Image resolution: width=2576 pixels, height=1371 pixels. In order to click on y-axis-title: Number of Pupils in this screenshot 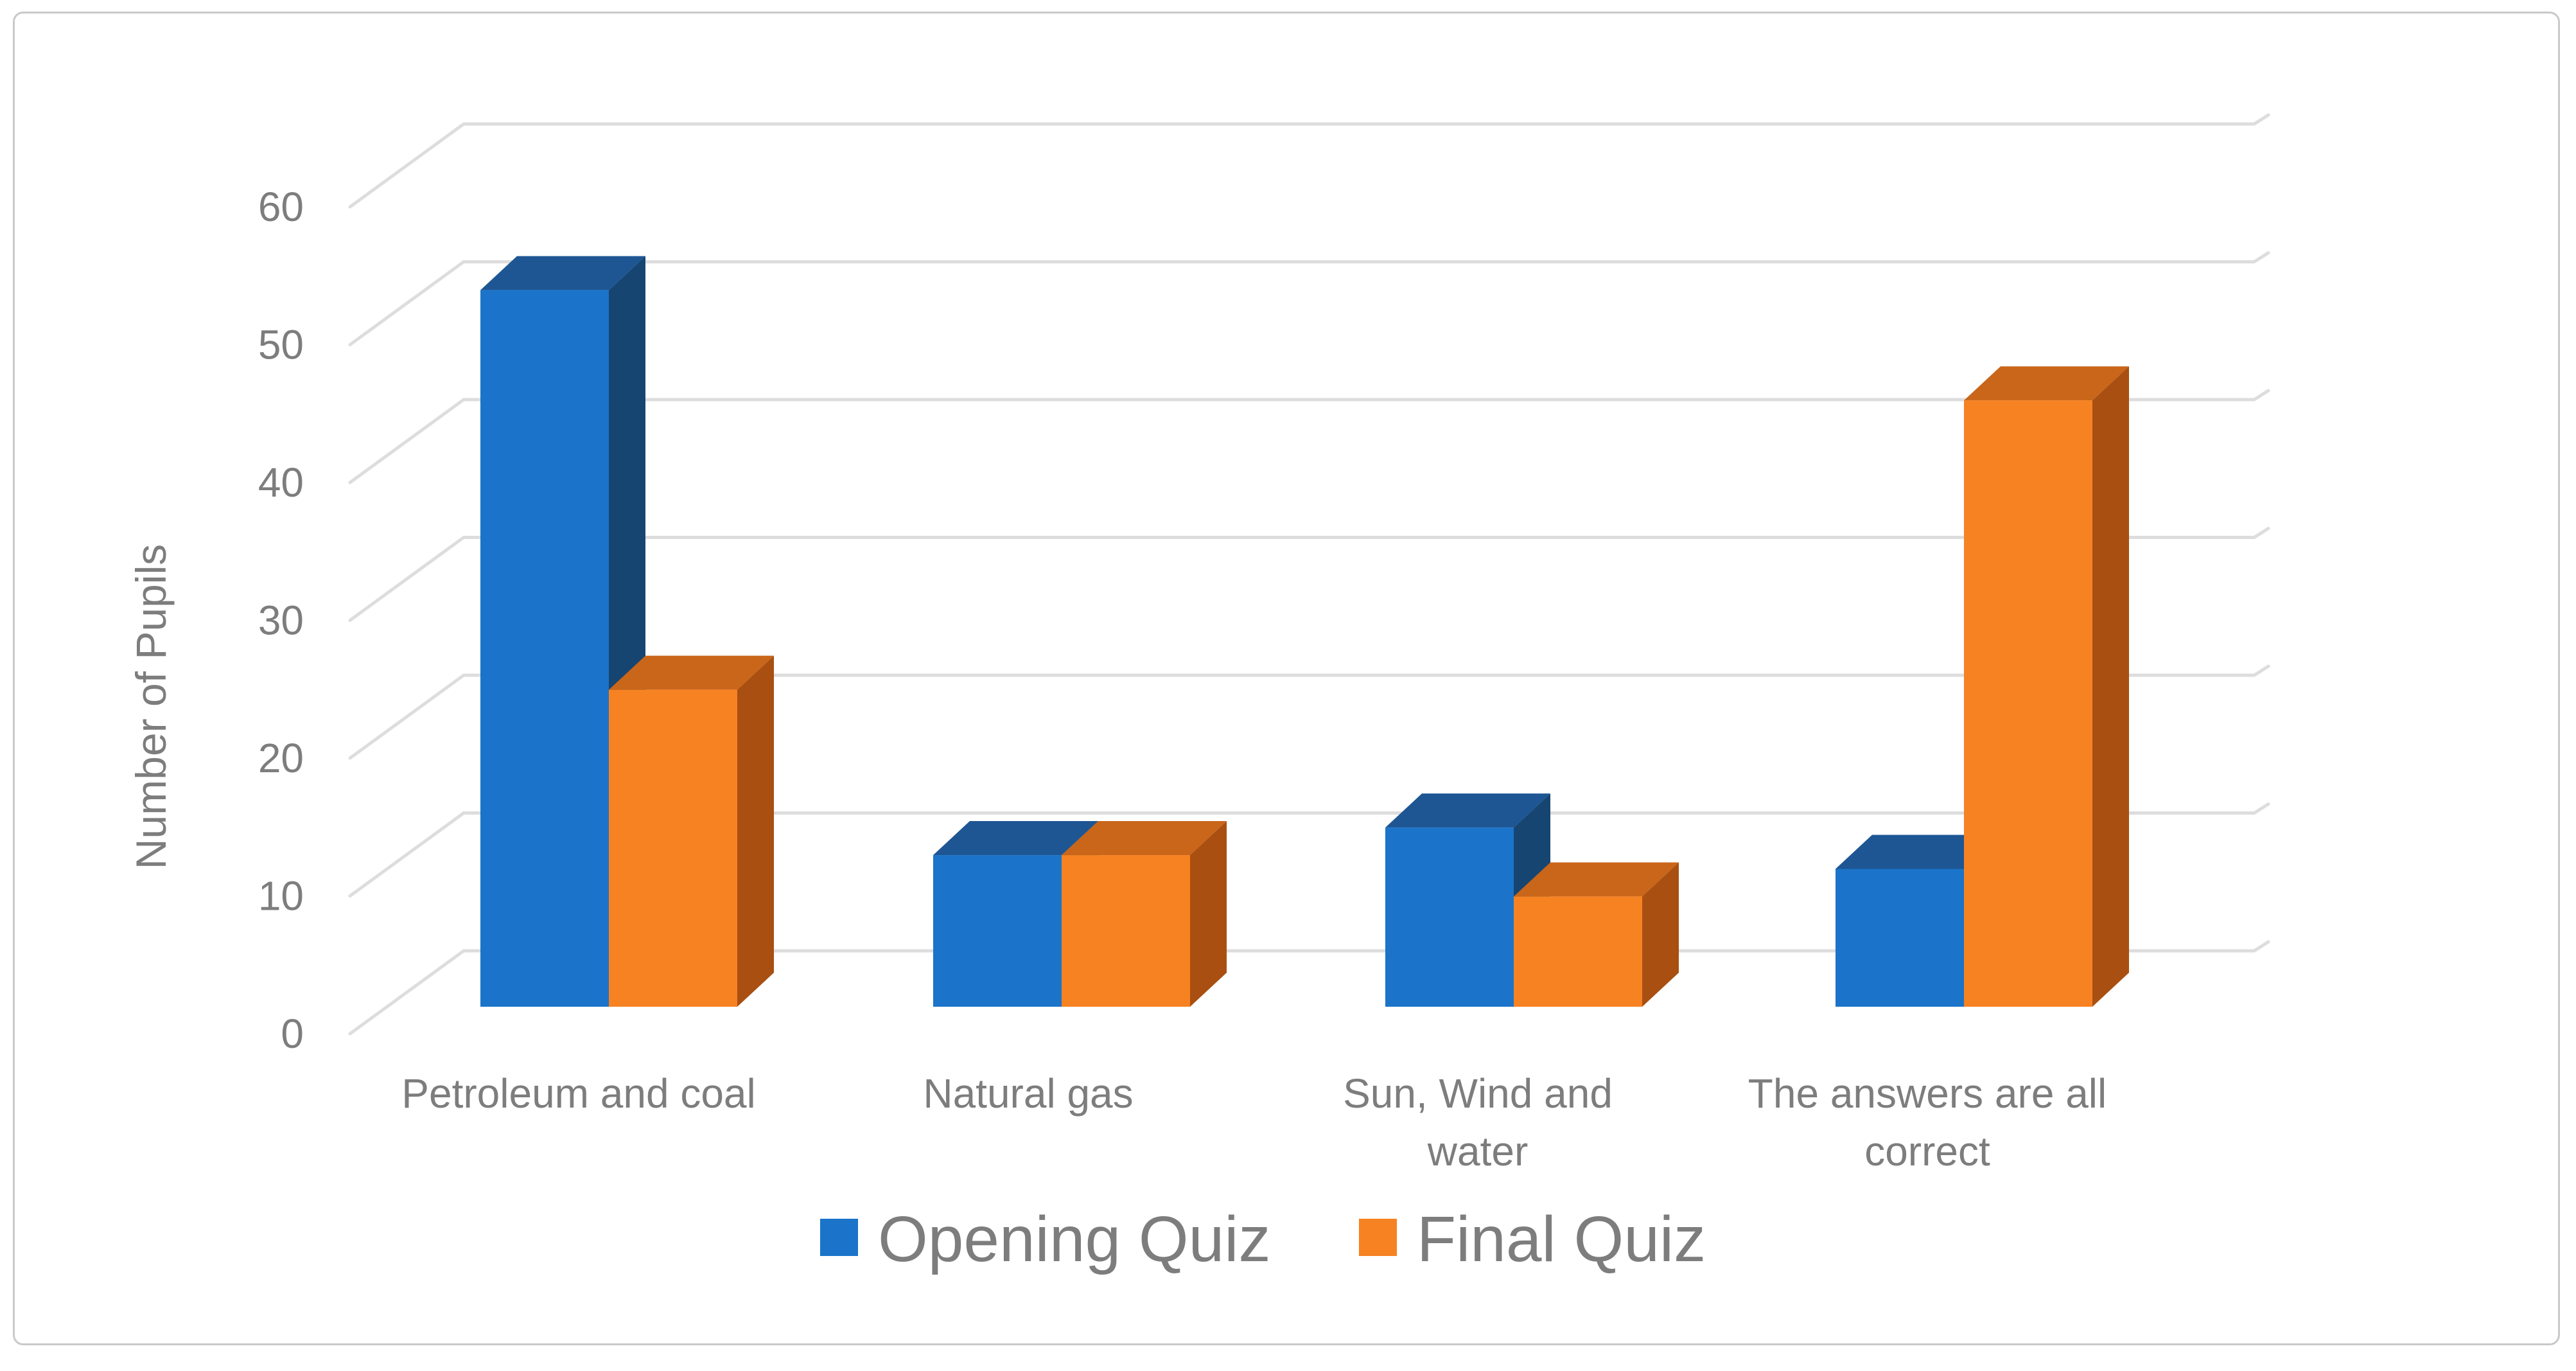, I will do `click(151, 706)`.